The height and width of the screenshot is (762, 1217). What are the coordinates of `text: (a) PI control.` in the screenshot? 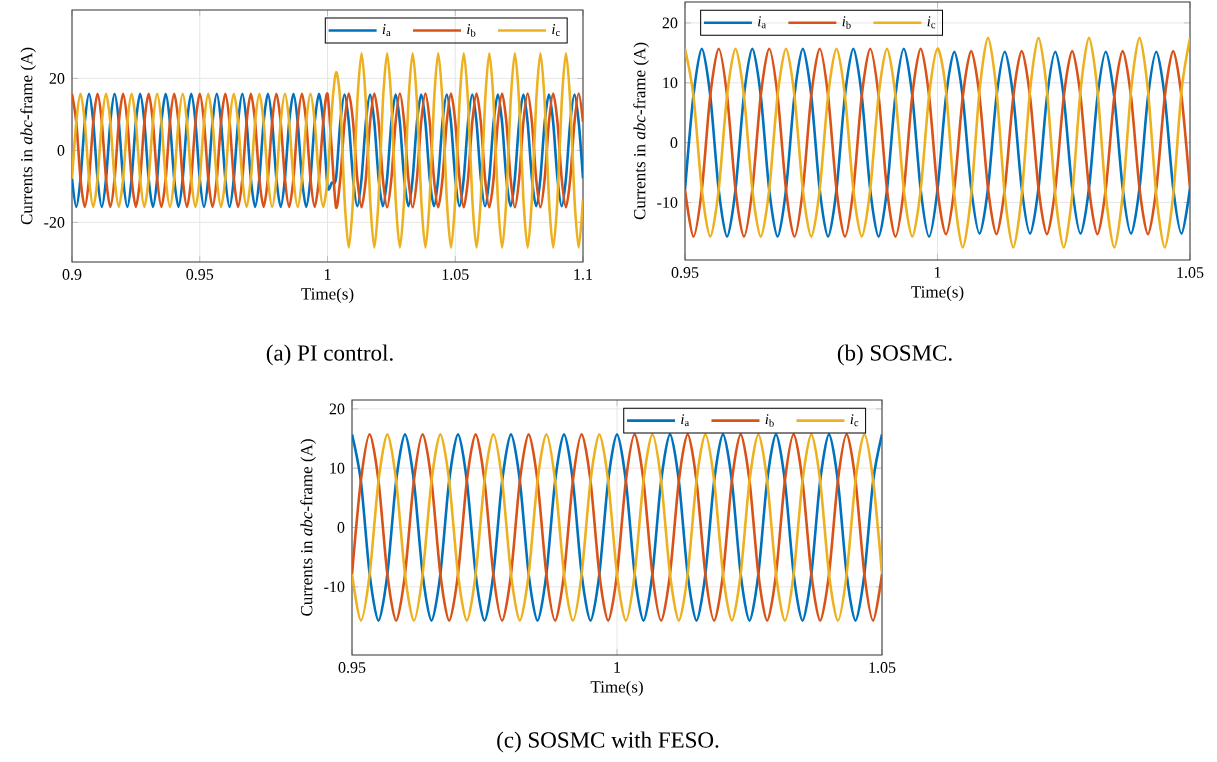 It's located at (329, 355).